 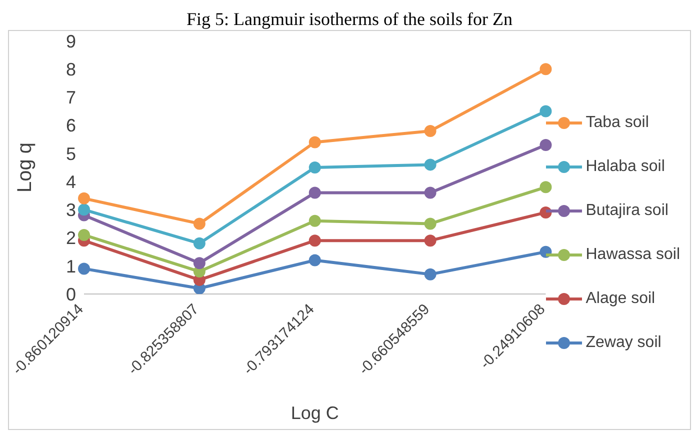 I want to click on y-axis-title: Log q, so click(x=25, y=167).